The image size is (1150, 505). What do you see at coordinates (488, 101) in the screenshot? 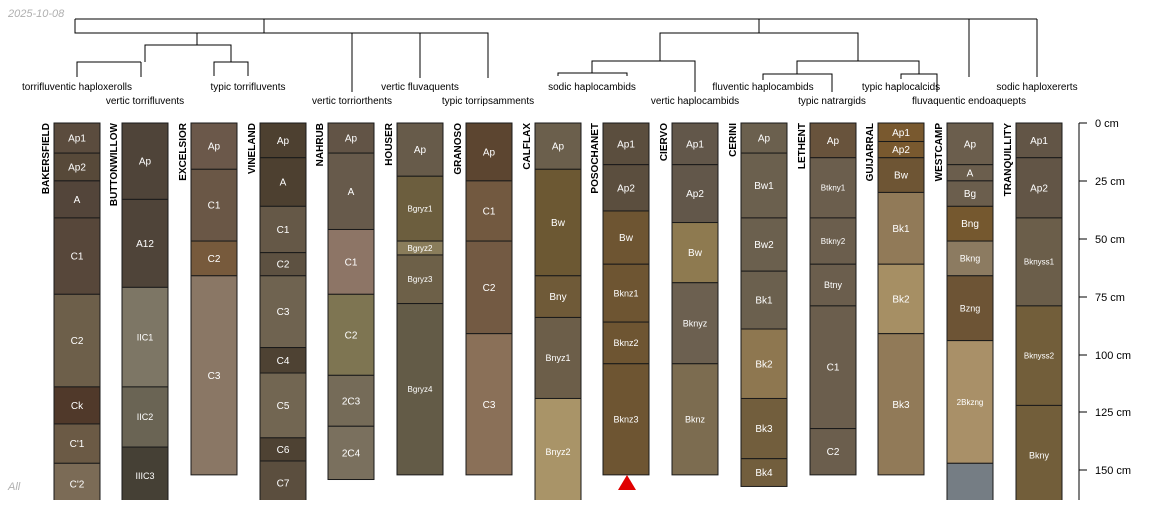
I see `taxon-label: typic torripsamments` at bounding box center [488, 101].